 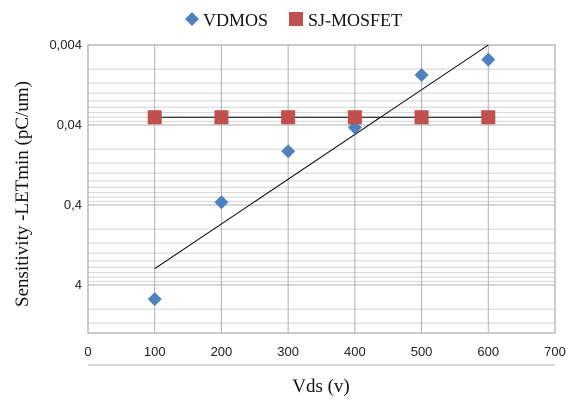 I want to click on y-tick-label: 0,004, so click(x=65, y=44).